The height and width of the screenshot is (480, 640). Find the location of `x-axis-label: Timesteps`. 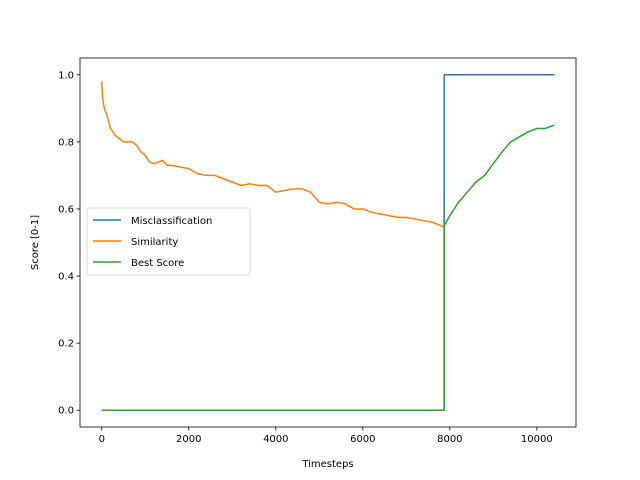

x-axis-label: Timesteps is located at coordinates (327, 464).